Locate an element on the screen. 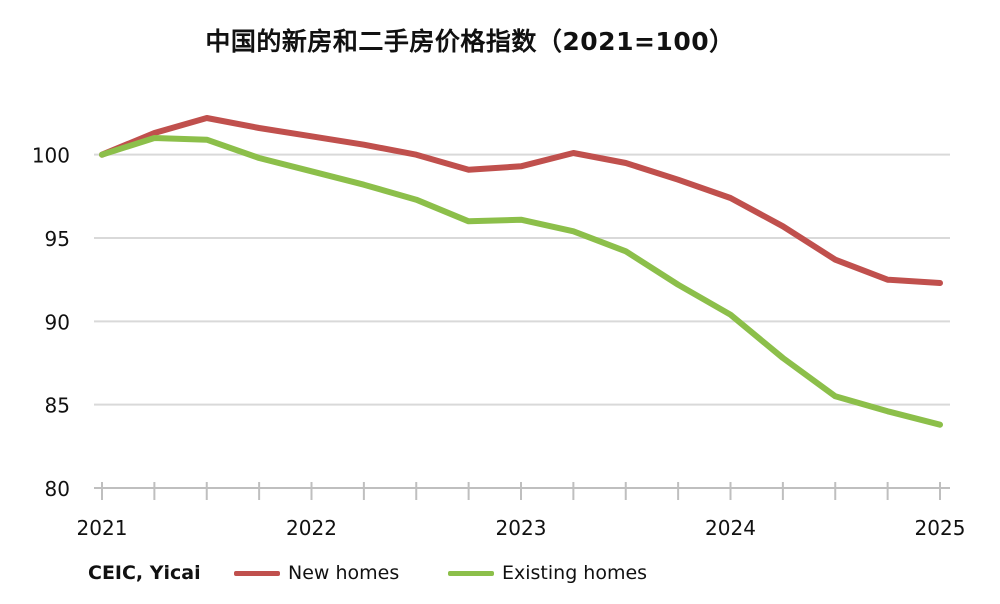 This screenshot has width=1000, height=604. legend: CEIC, Yicai New homes Existing homes is located at coordinates (500, 575).